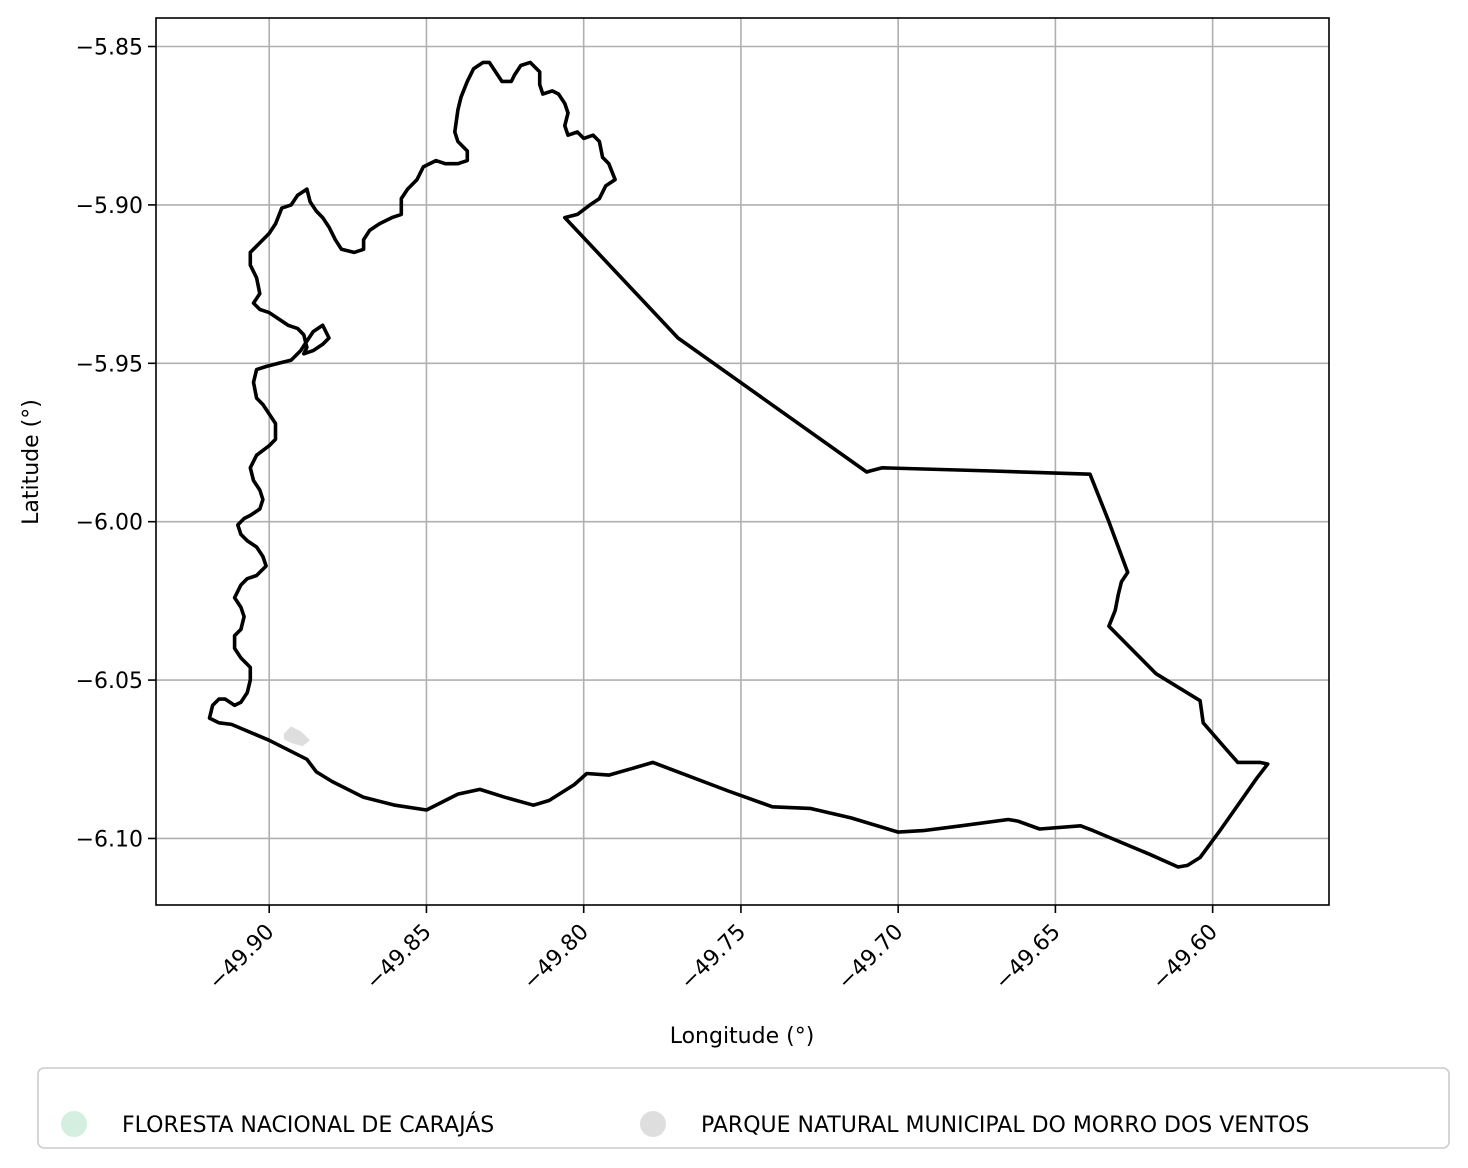 This screenshot has height=1168, width=1468. What do you see at coordinates (109, 839) in the screenshot?
I see `y-tick-label: −6.10` at bounding box center [109, 839].